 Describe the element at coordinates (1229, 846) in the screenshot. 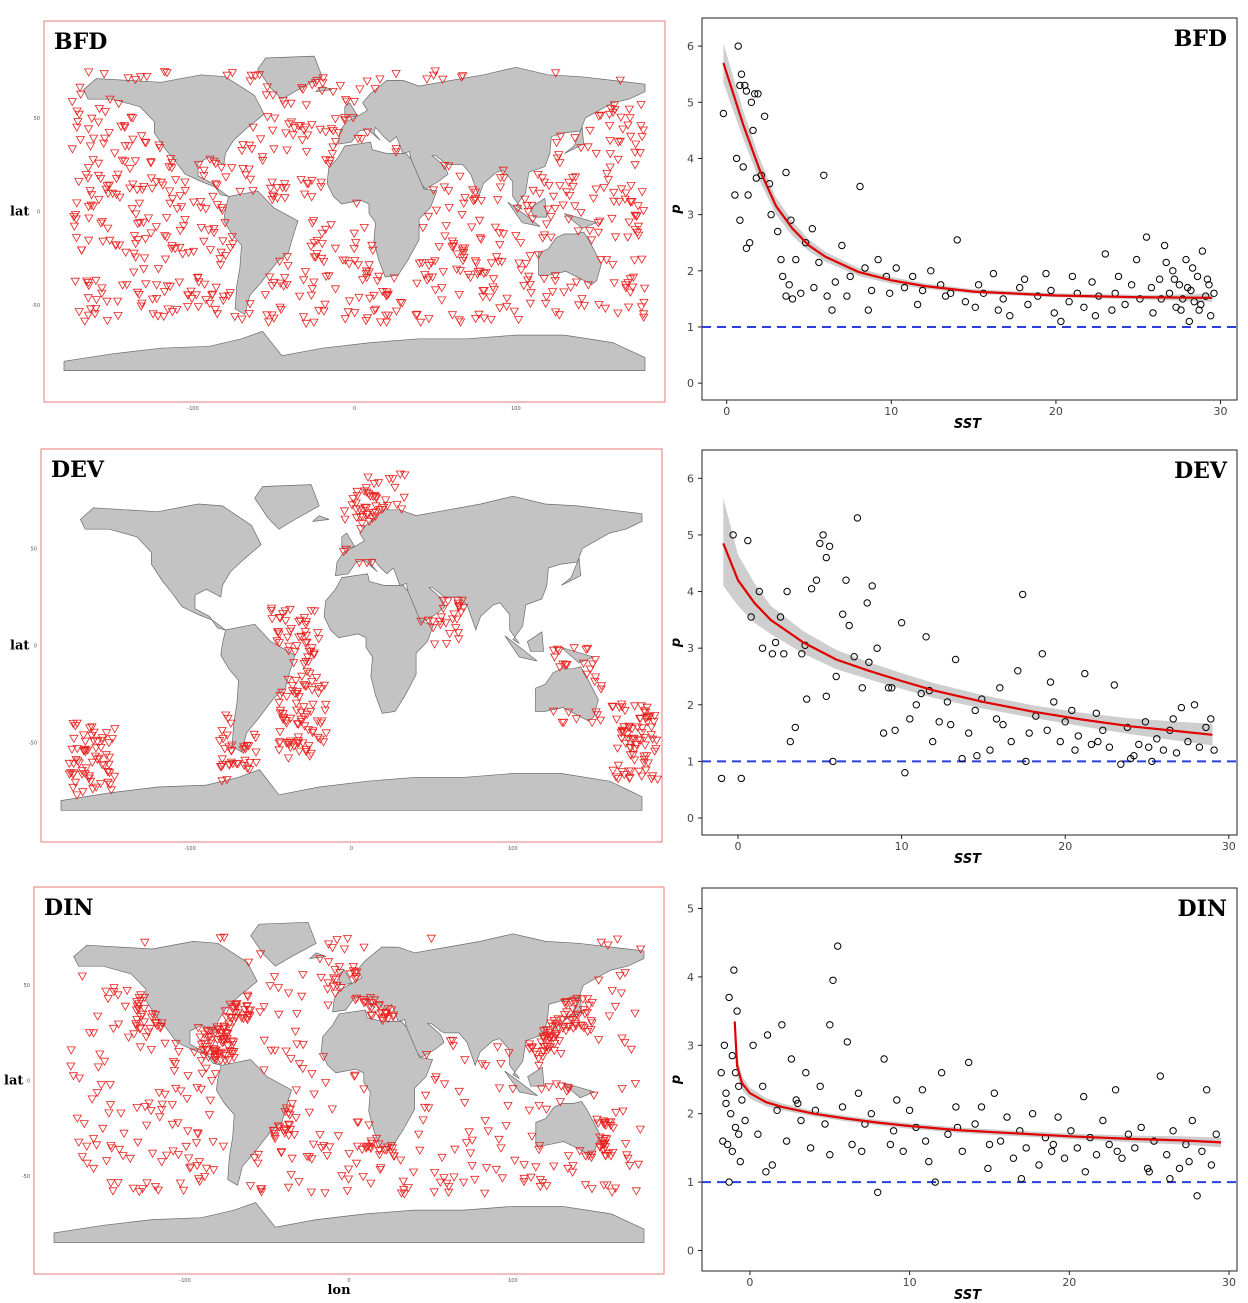

I see `x-tick-label: 30` at that location.